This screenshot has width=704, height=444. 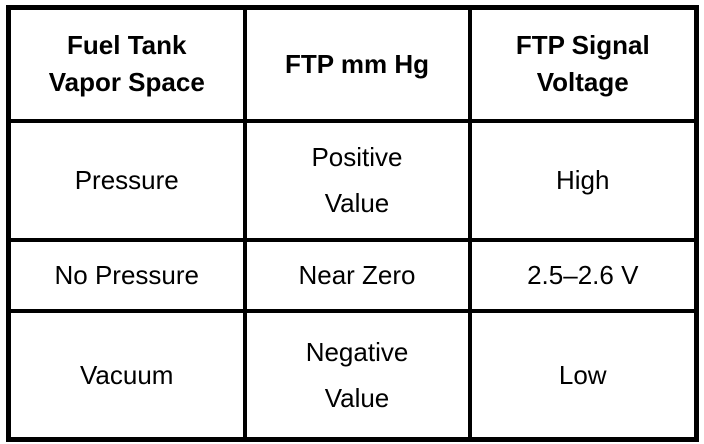 I want to click on cell-line: Near Zero, so click(x=357, y=275).